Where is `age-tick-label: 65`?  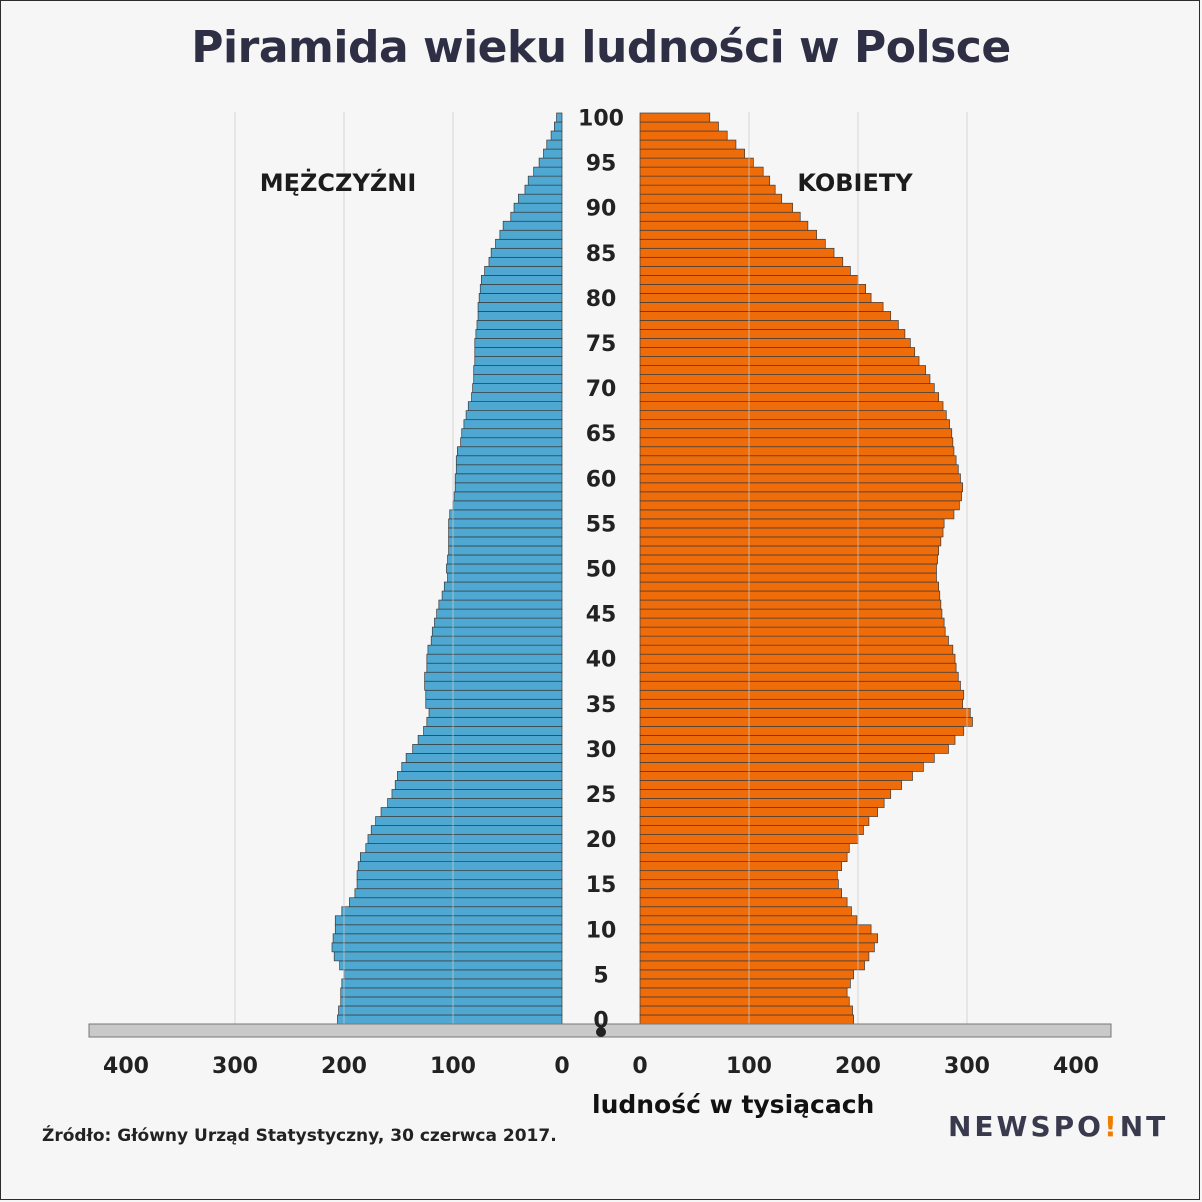 age-tick-label: 65 is located at coordinates (601, 434).